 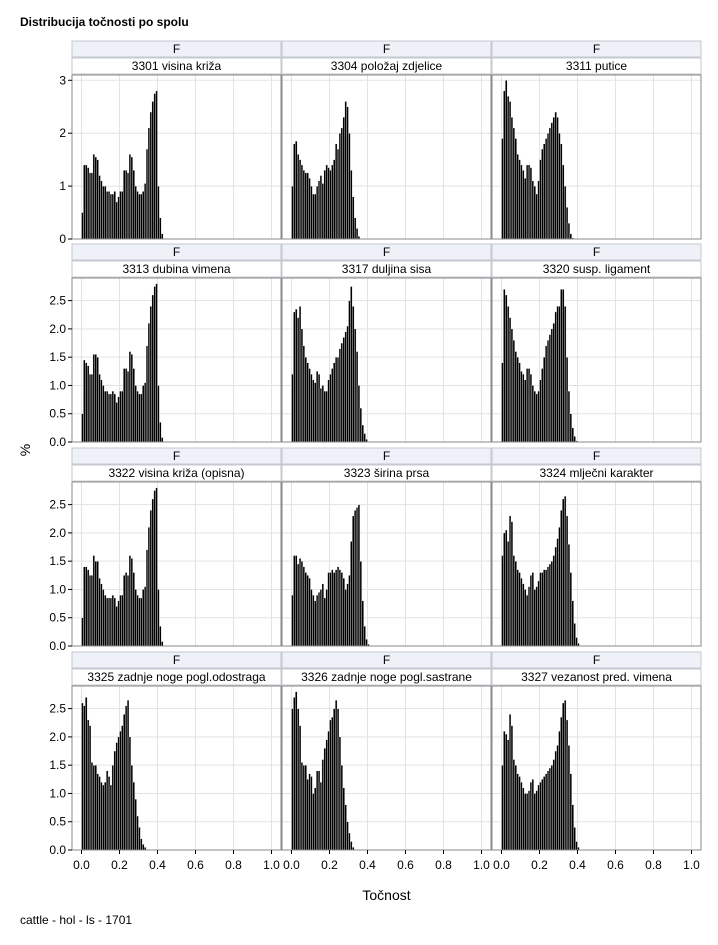 What do you see at coordinates (539, 865) in the screenshot?
I see `x-tick-label: 0.2` at bounding box center [539, 865].